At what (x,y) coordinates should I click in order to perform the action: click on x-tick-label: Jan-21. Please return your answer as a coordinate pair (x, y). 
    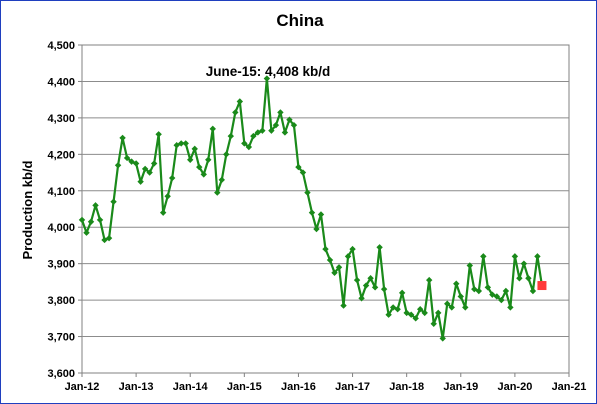
    Looking at the image, I should click on (569, 387).